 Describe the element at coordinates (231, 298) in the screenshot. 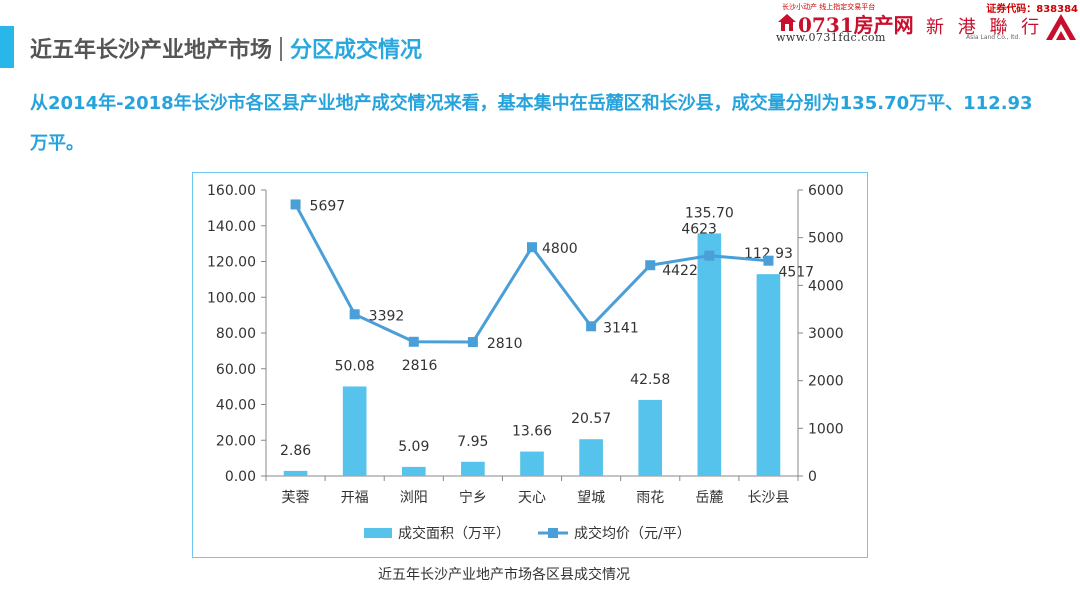

I see `y-left-tick-label: 100.00` at that location.